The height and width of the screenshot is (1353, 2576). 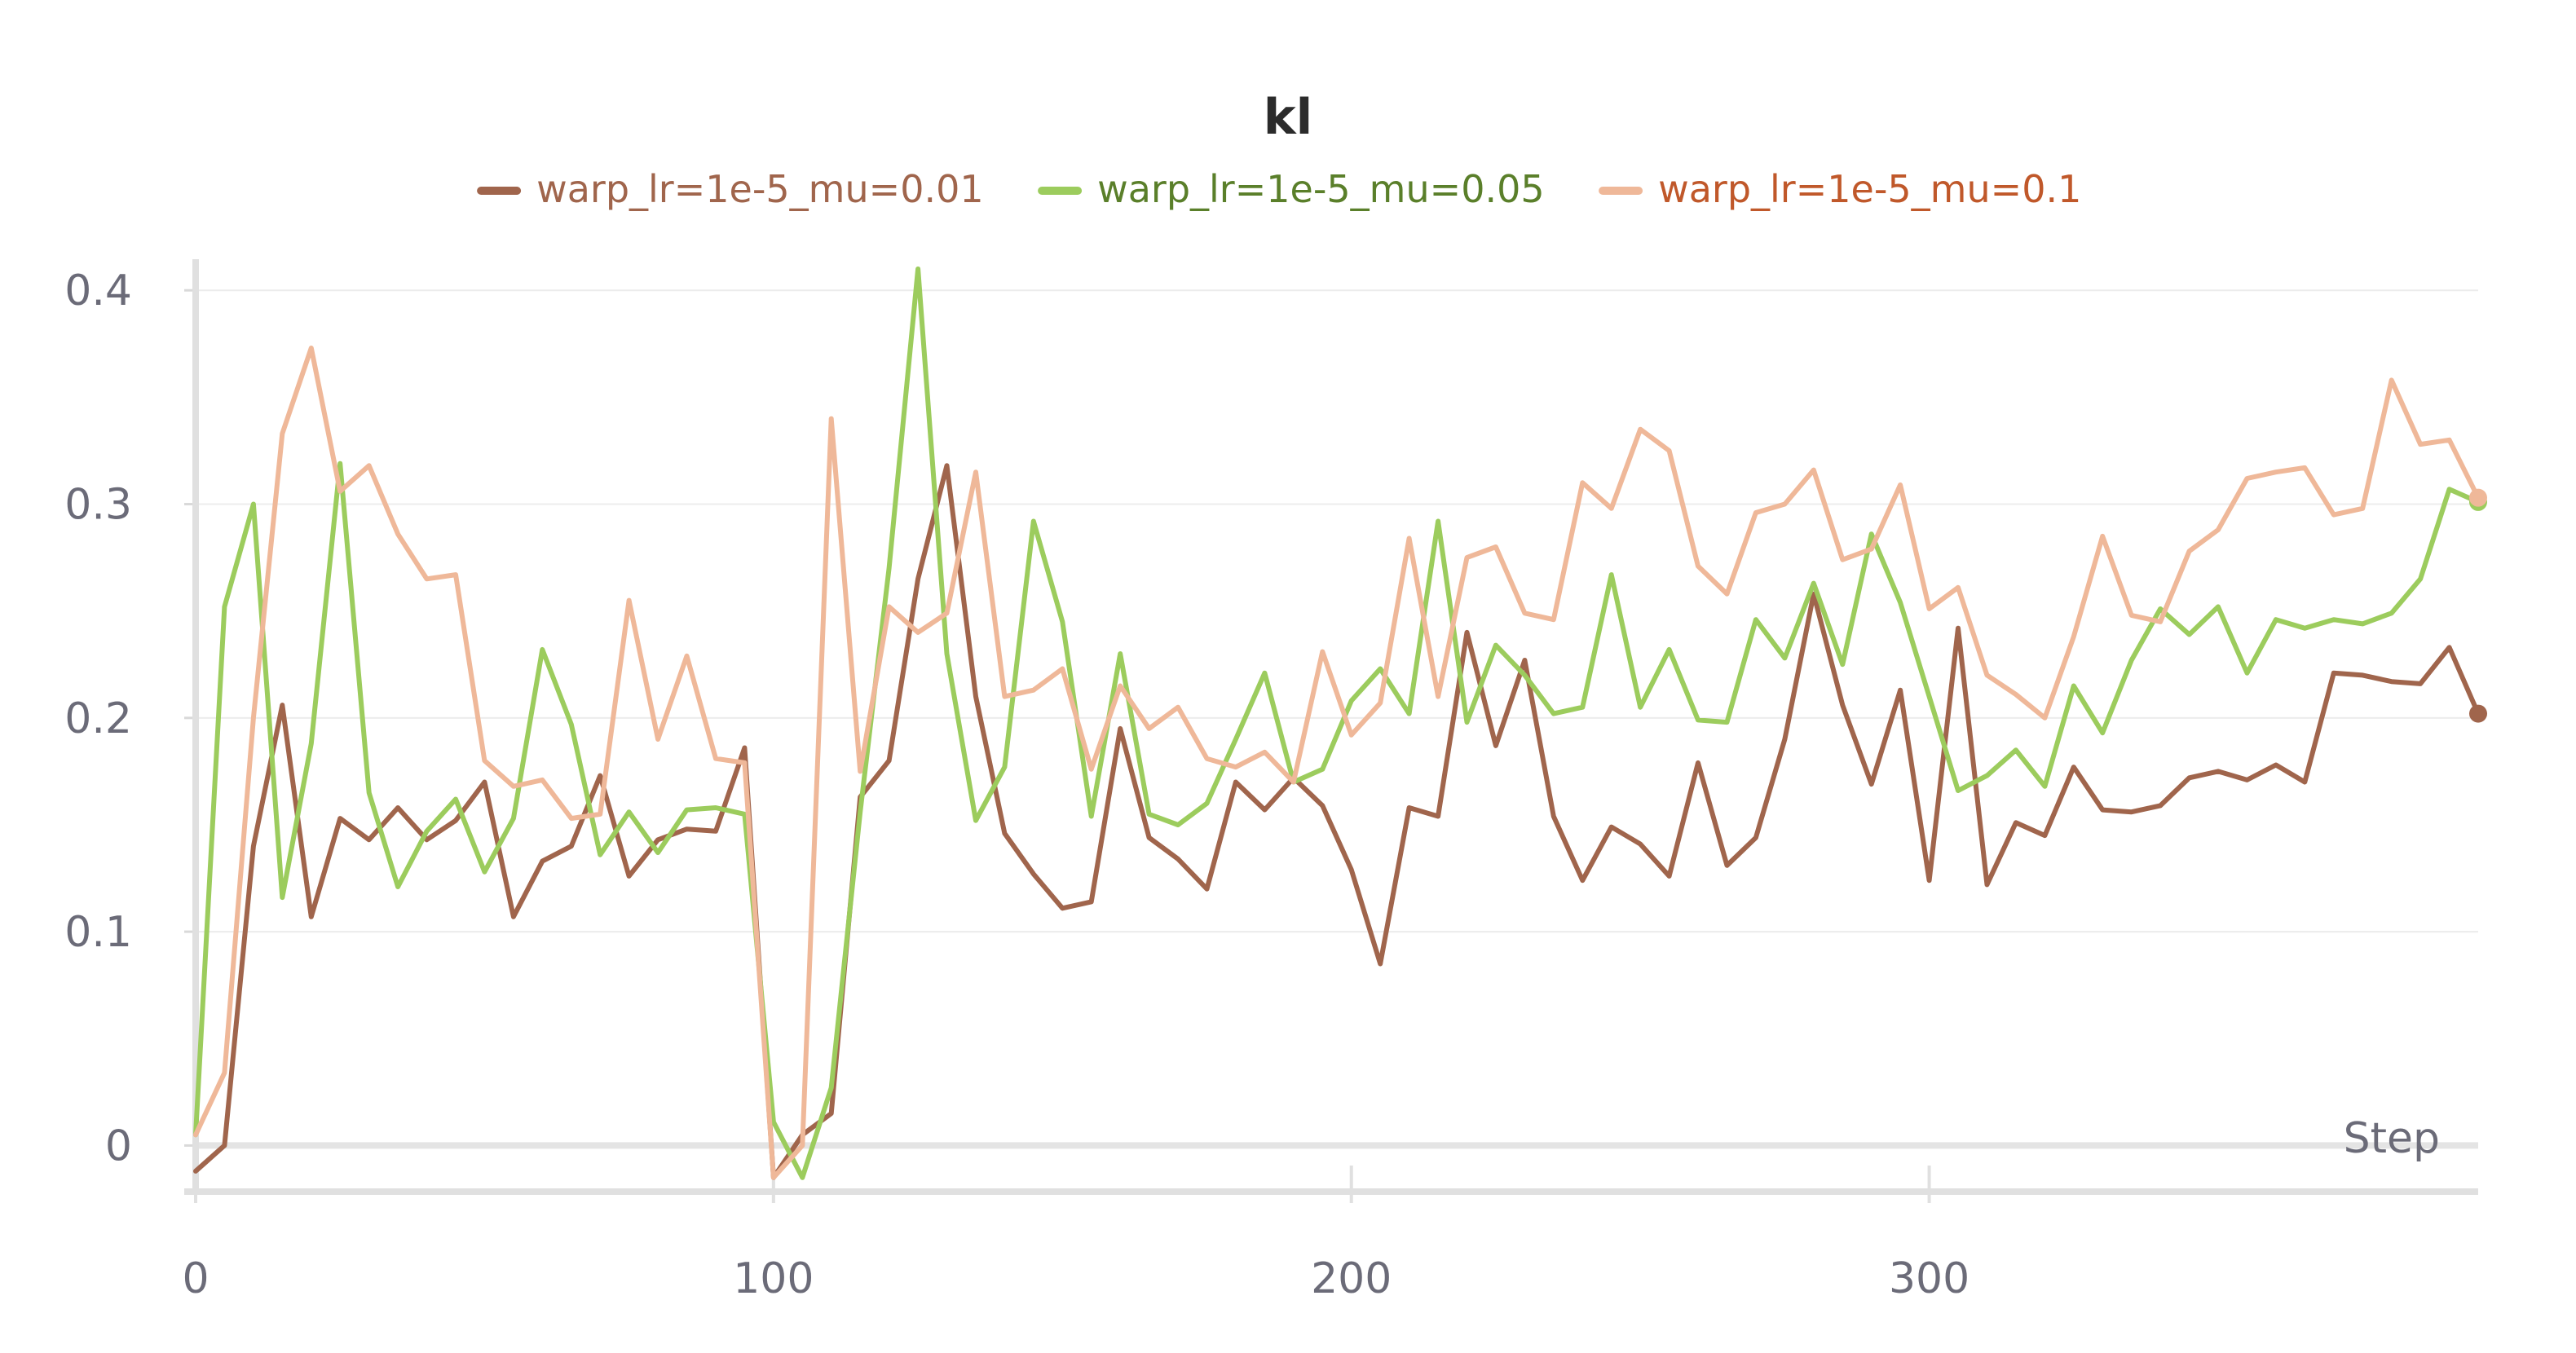 What do you see at coordinates (760, 189) in the screenshot?
I see `legend-label-1: warp_lr=1e-5_mu=0.01` at bounding box center [760, 189].